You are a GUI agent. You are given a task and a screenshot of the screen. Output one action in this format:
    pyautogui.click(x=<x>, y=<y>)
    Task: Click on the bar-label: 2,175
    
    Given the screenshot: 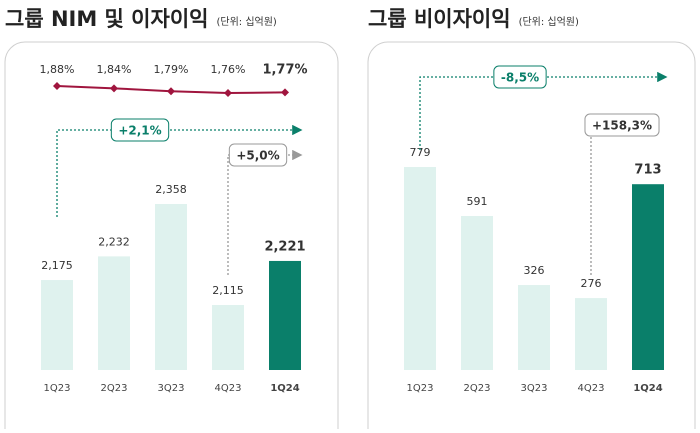 What is the action you would take?
    pyautogui.click(x=57, y=265)
    